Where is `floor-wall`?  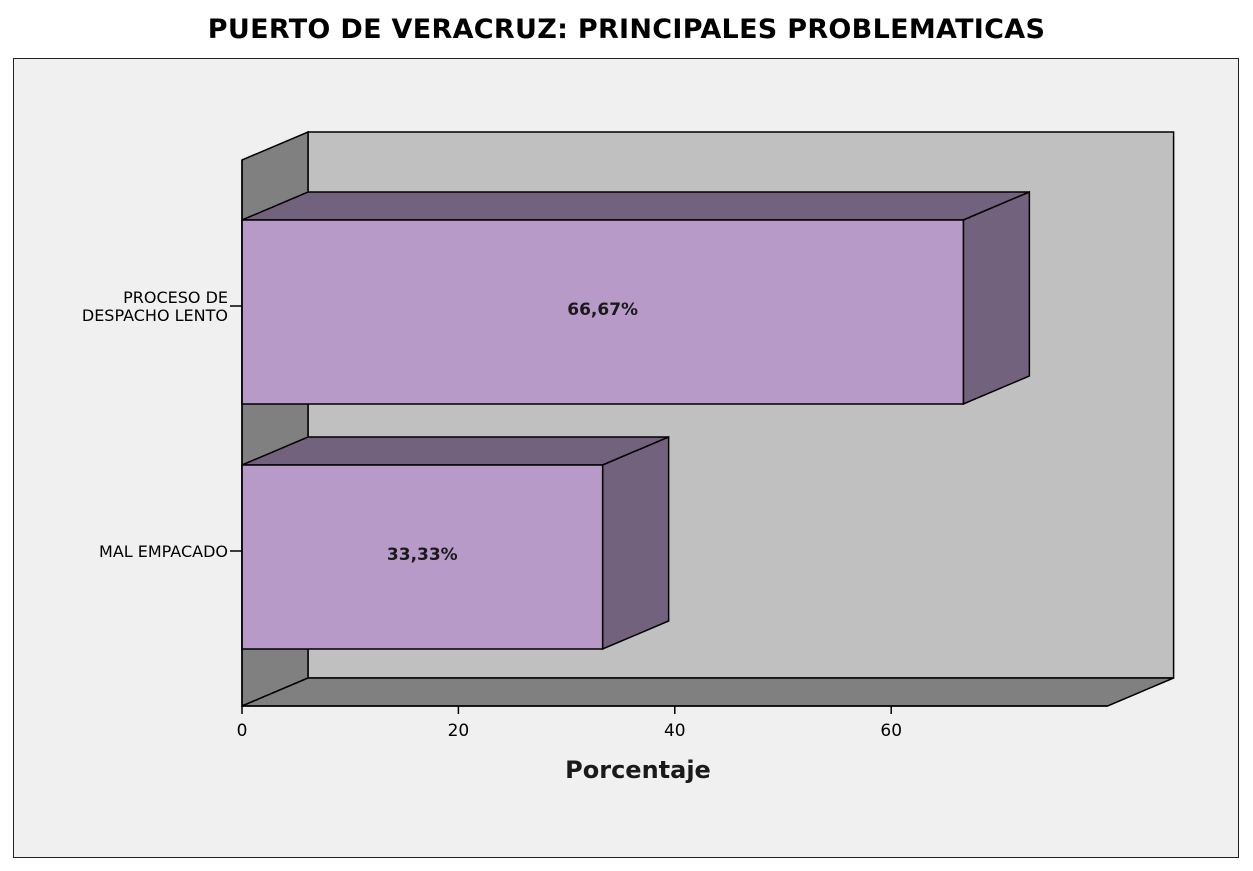 floor-wall is located at coordinates (707, 692).